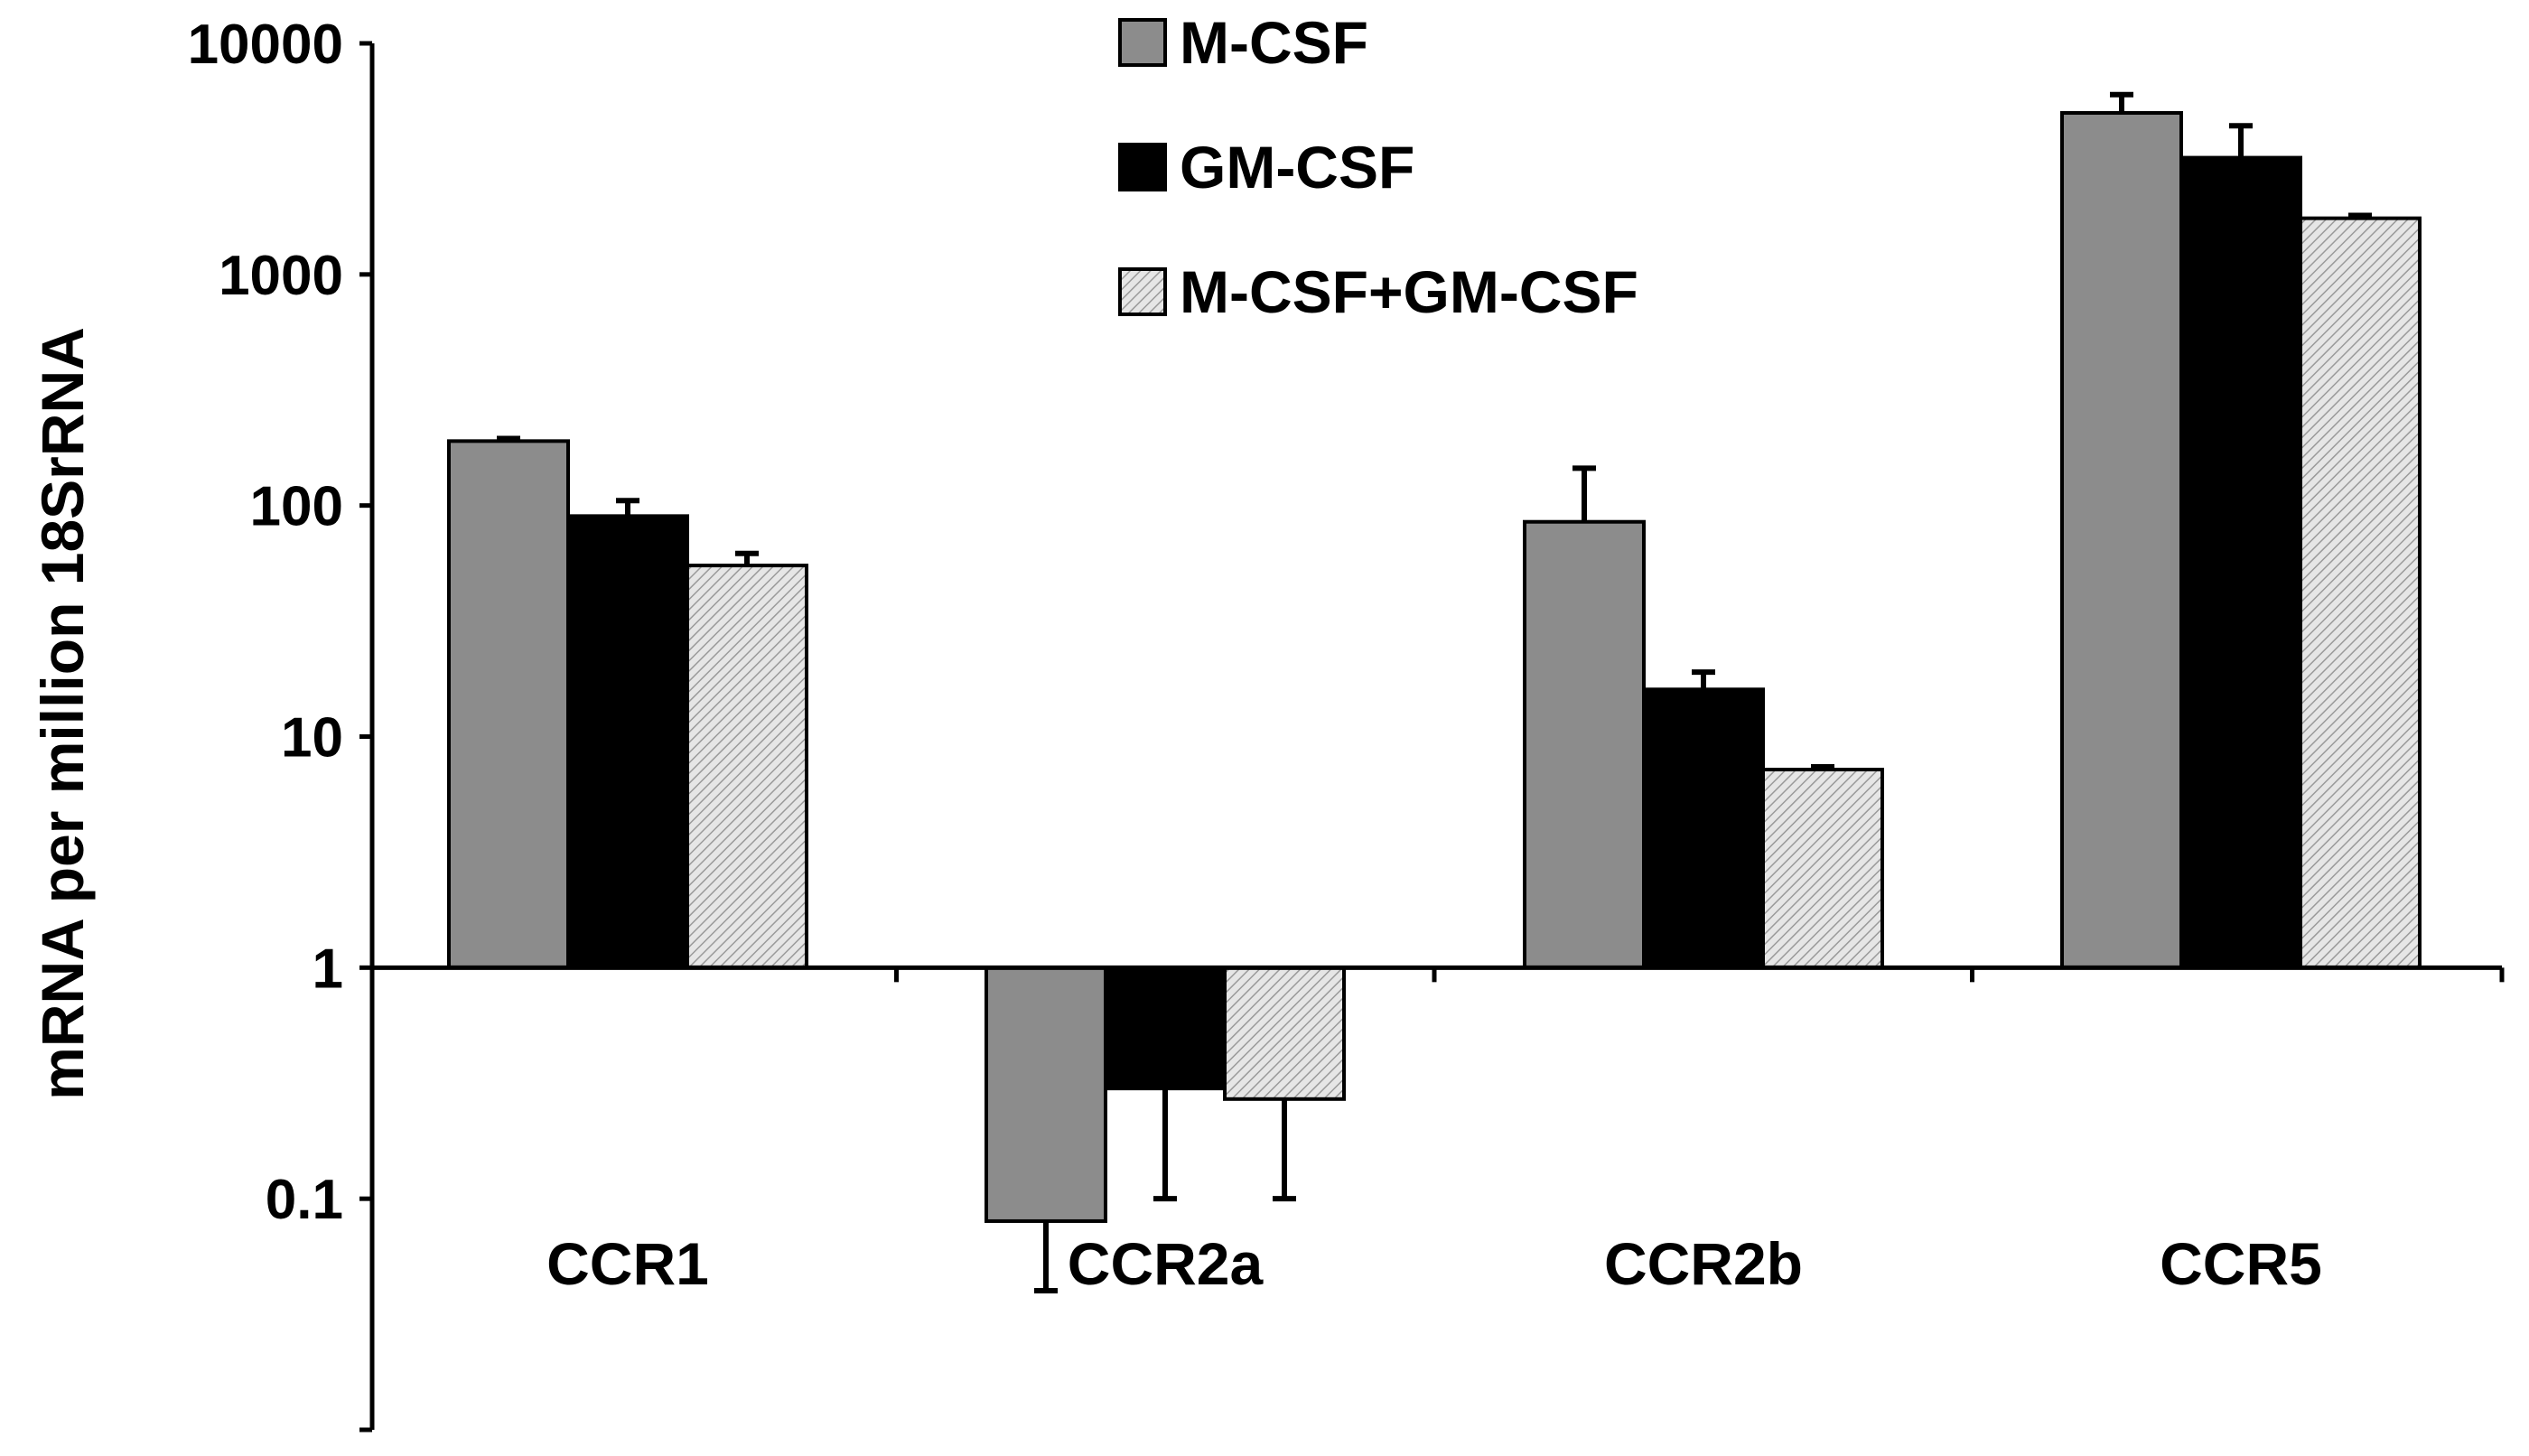 Image resolution: width=2529 pixels, height=1456 pixels. Describe the element at coordinates (627, 742) in the screenshot. I see `bar-ccr1-gm-csf` at that location.